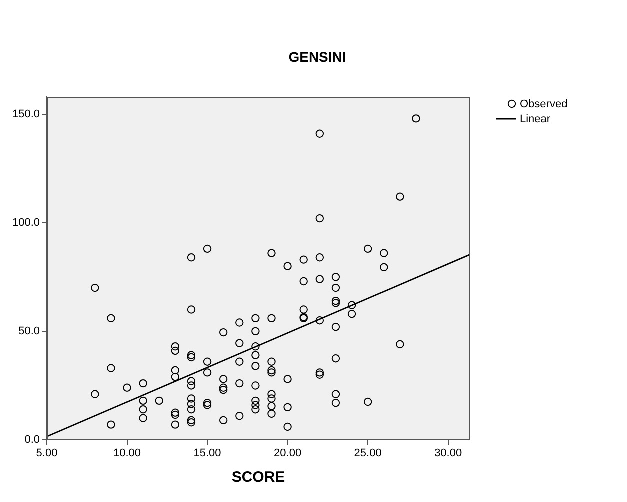  What do you see at coordinates (448, 454) in the screenshot?
I see `x-tick-label: 30.00` at bounding box center [448, 454].